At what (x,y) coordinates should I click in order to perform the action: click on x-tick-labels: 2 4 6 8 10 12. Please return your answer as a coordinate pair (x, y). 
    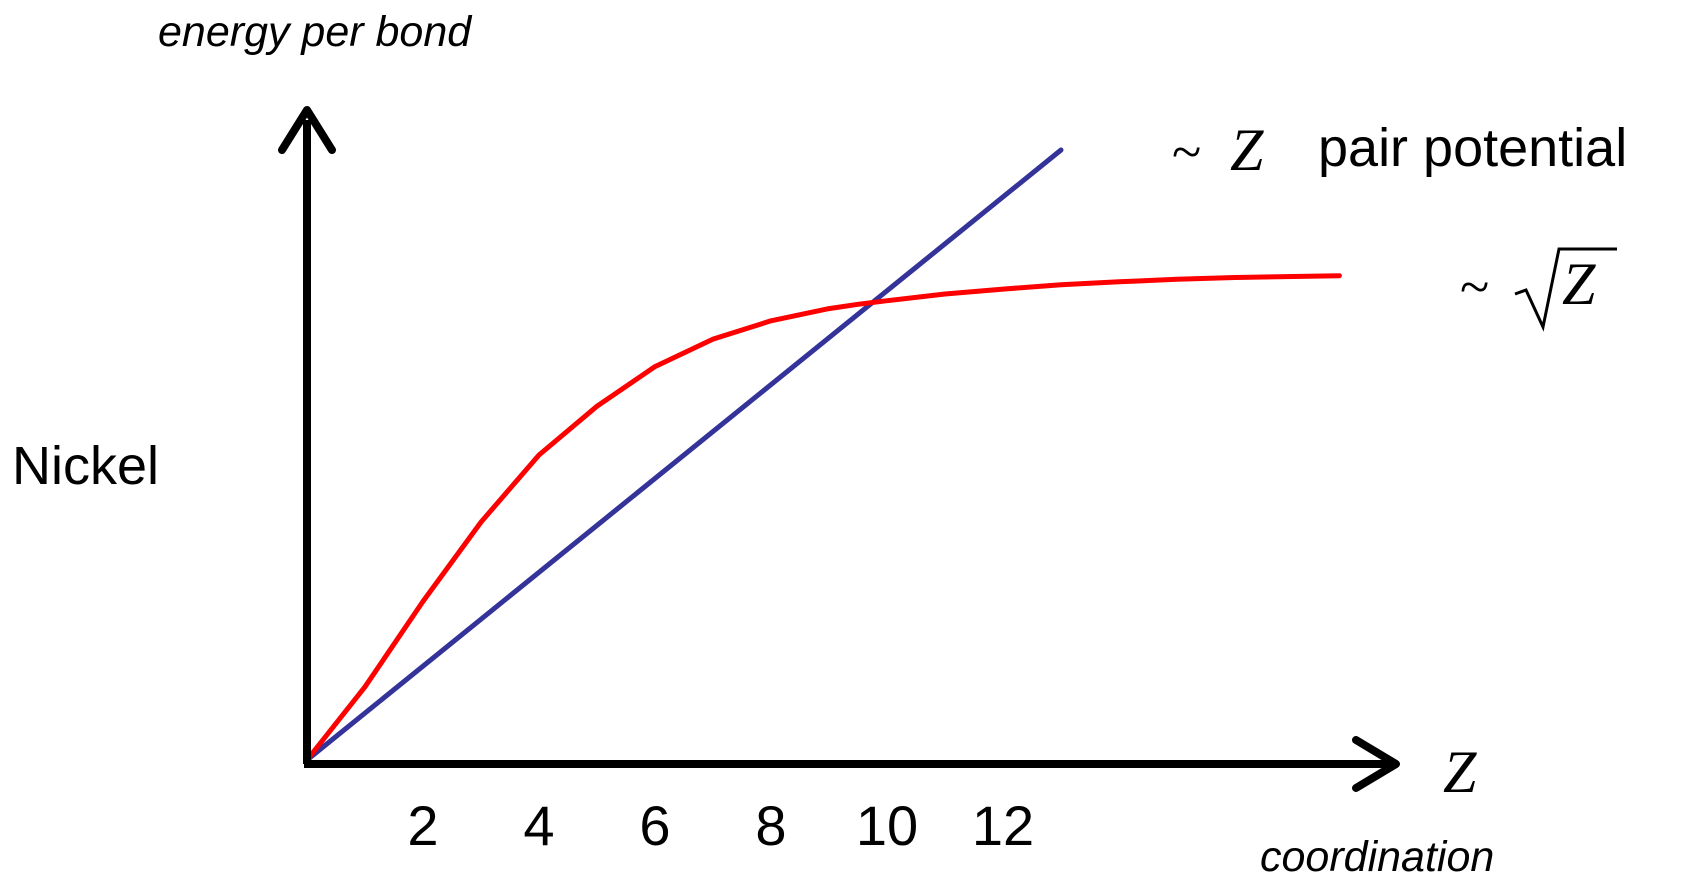
    Looking at the image, I should click on (720, 825).